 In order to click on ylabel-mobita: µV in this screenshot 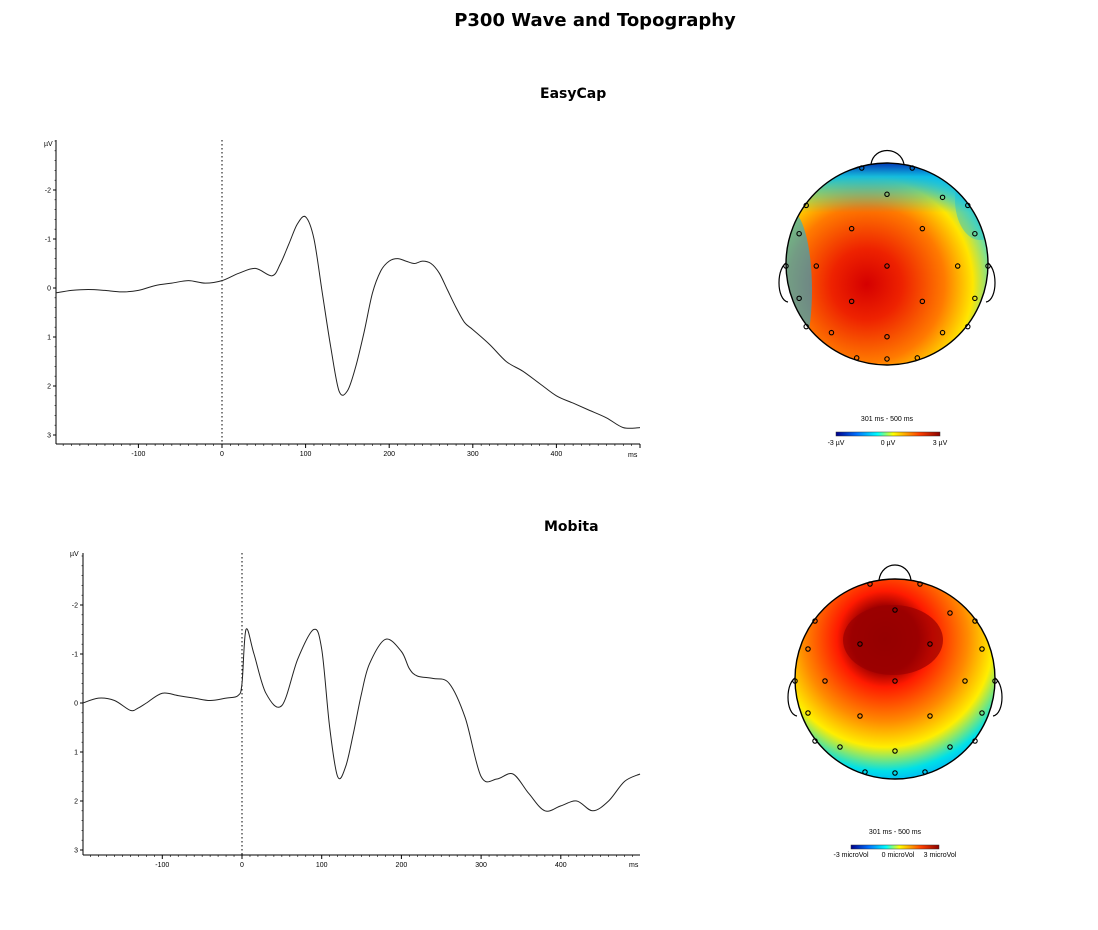, I will do `click(74, 554)`.